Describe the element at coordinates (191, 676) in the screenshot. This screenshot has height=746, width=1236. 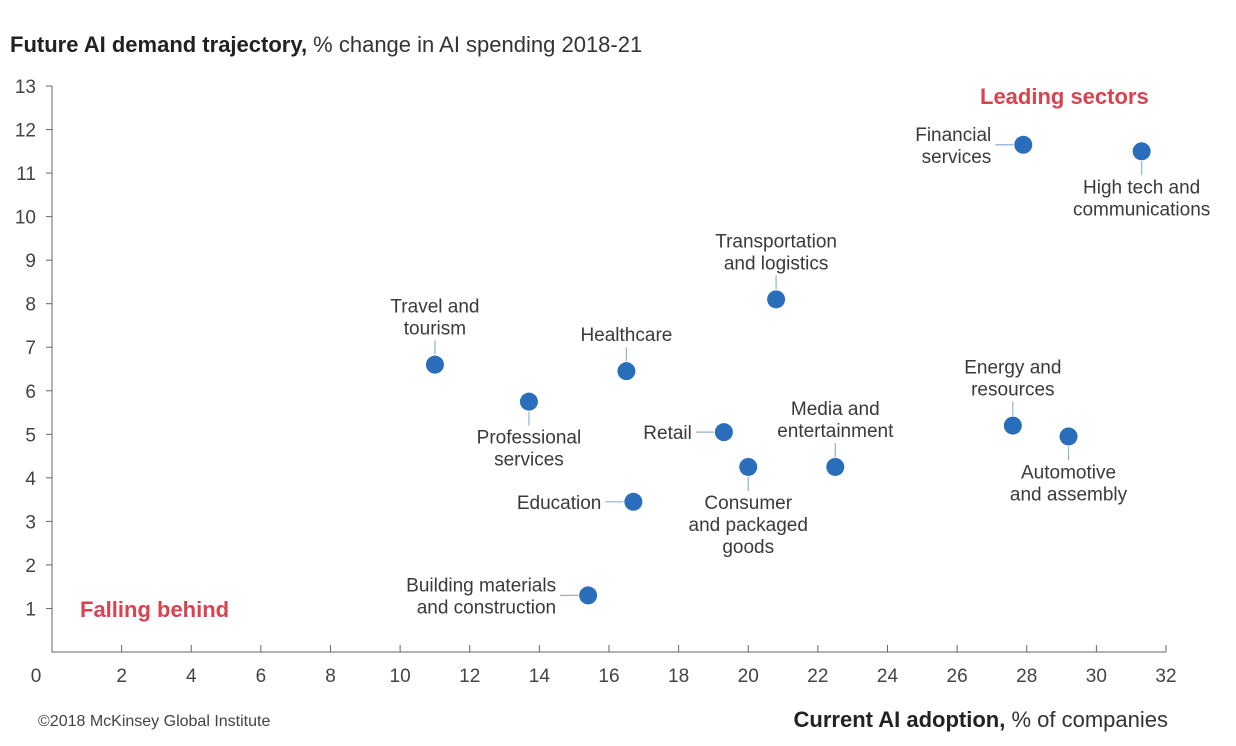
I see `x-tick-label: 4` at that location.